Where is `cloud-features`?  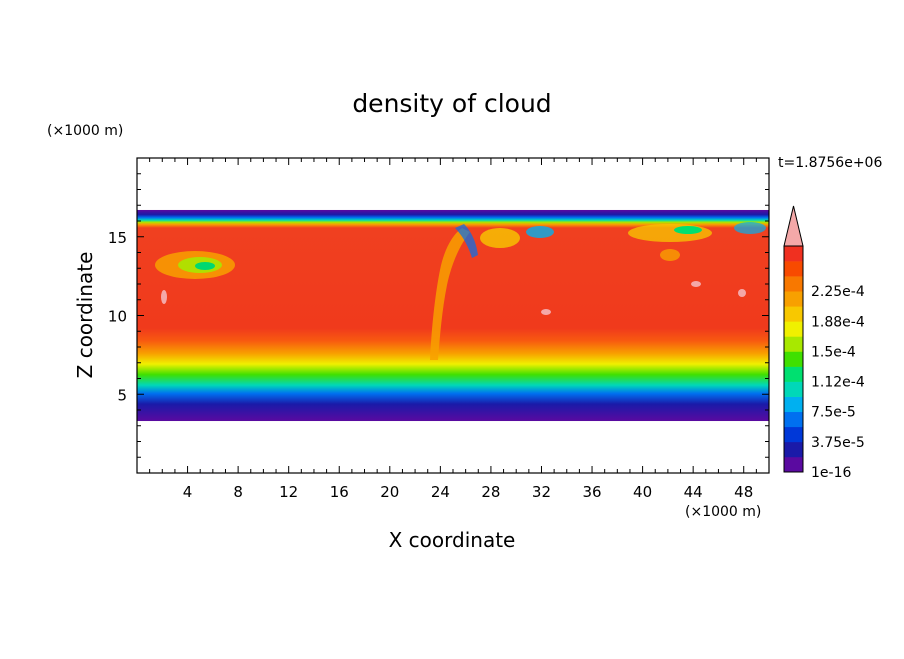
cloud-features is located at coordinates (460, 291).